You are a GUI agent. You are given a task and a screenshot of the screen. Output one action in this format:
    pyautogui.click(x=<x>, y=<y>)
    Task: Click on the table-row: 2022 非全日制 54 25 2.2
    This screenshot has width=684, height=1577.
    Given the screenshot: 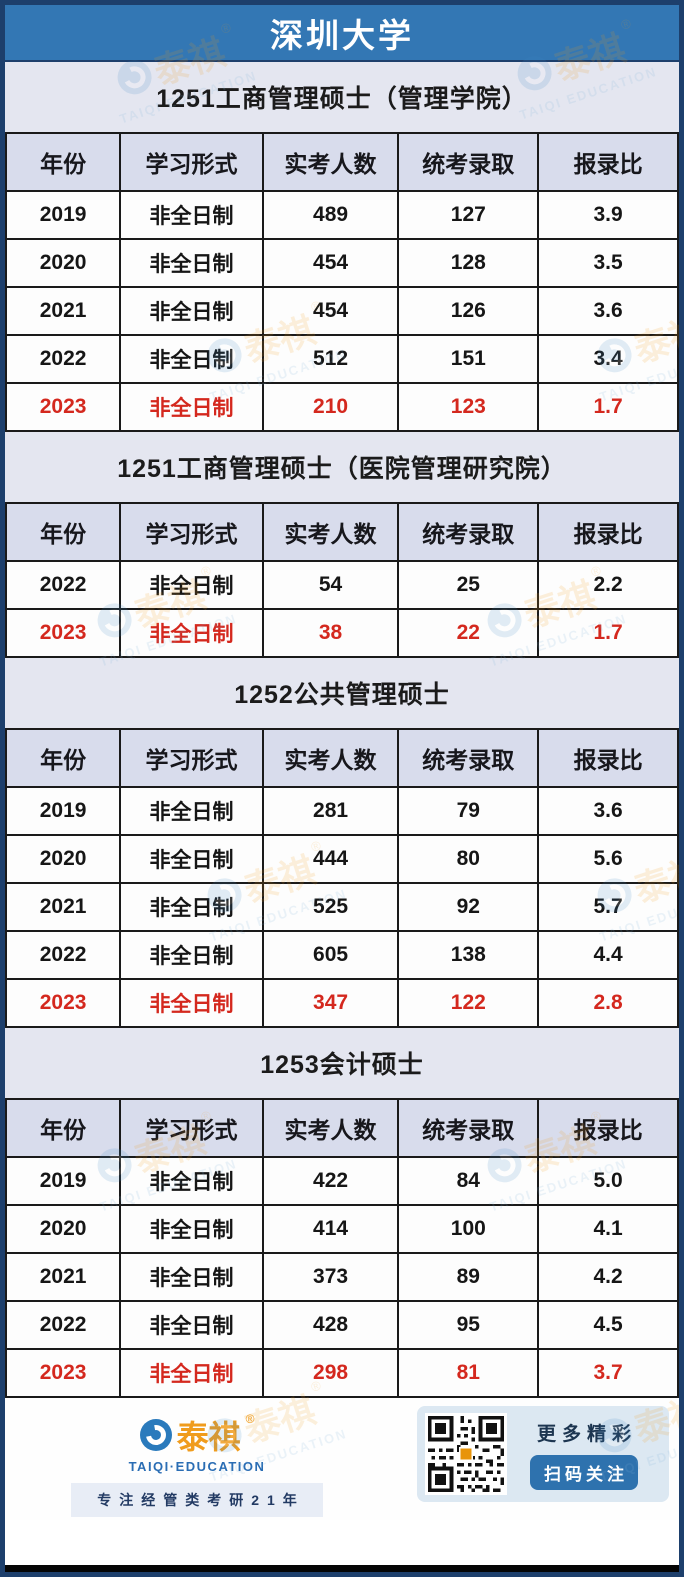 What is the action you would take?
    pyautogui.click(x=342, y=585)
    